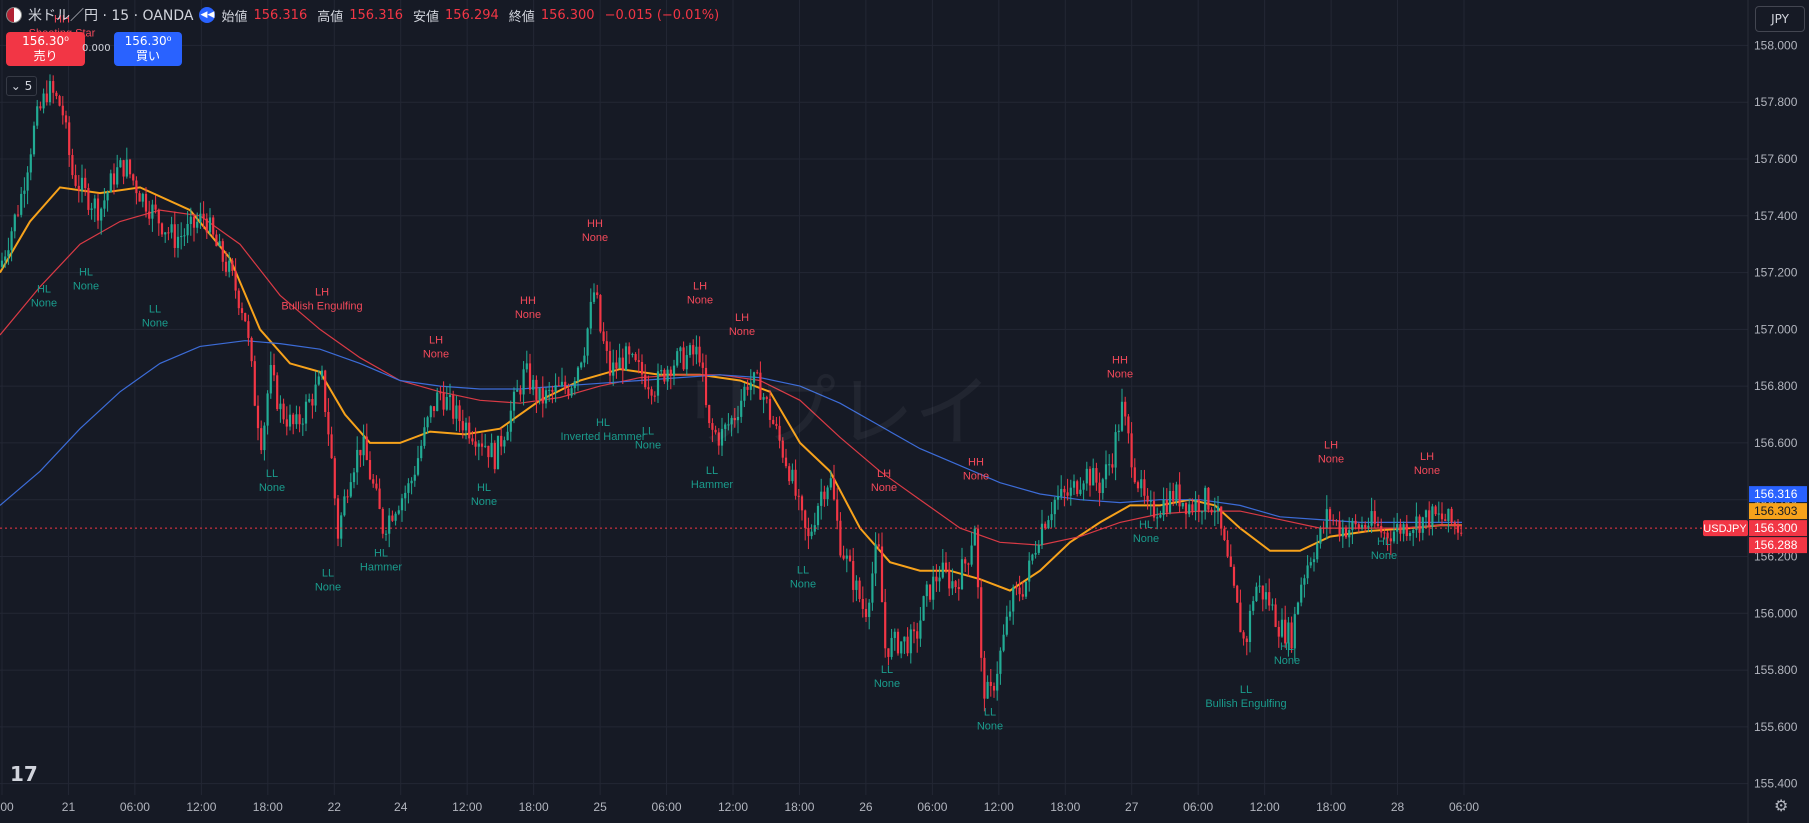 The image size is (1809, 823). Describe the element at coordinates (1755, 520) in the screenshot. I see `price-badges: USDJPY 156.316 156.303 156.300 156.288` at that location.